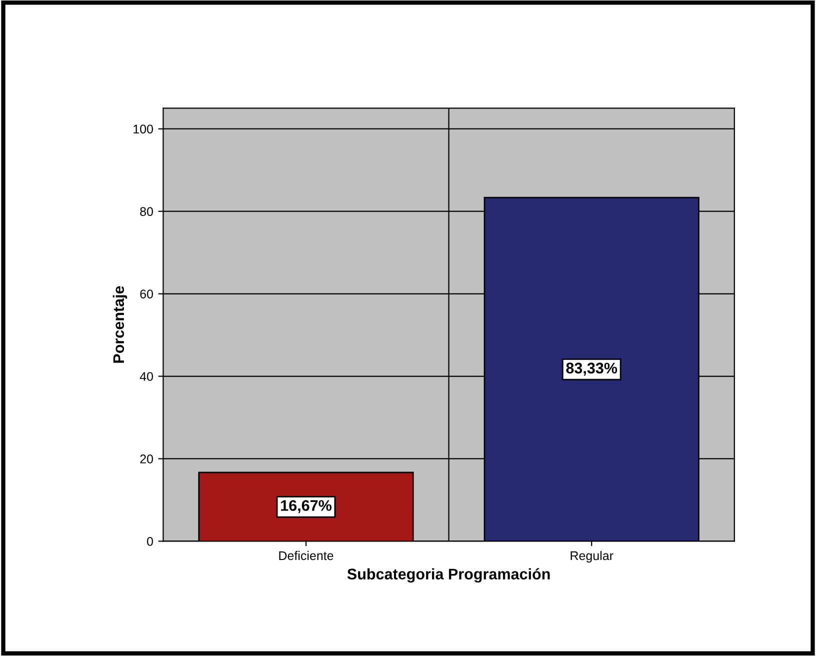 The height and width of the screenshot is (656, 816). What do you see at coordinates (592, 369) in the screenshot?
I see `data-label: 83,33%` at bounding box center [592, 369].